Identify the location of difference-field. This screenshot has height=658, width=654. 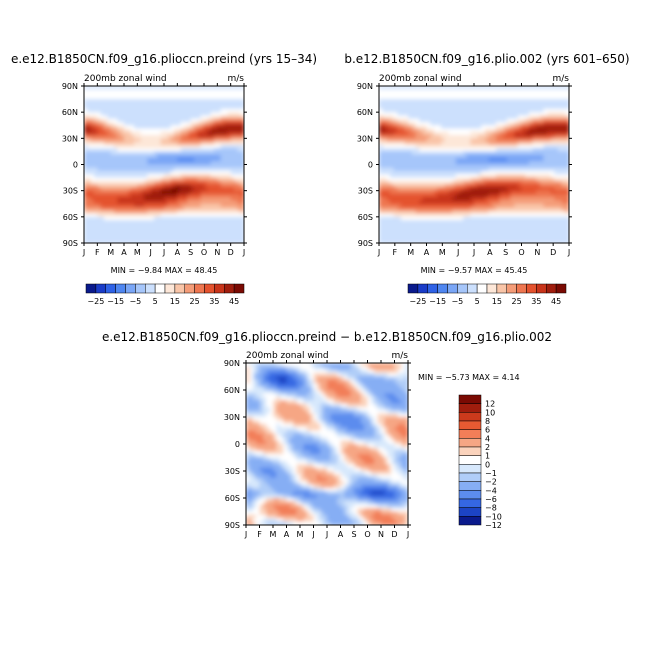
(327, 444).